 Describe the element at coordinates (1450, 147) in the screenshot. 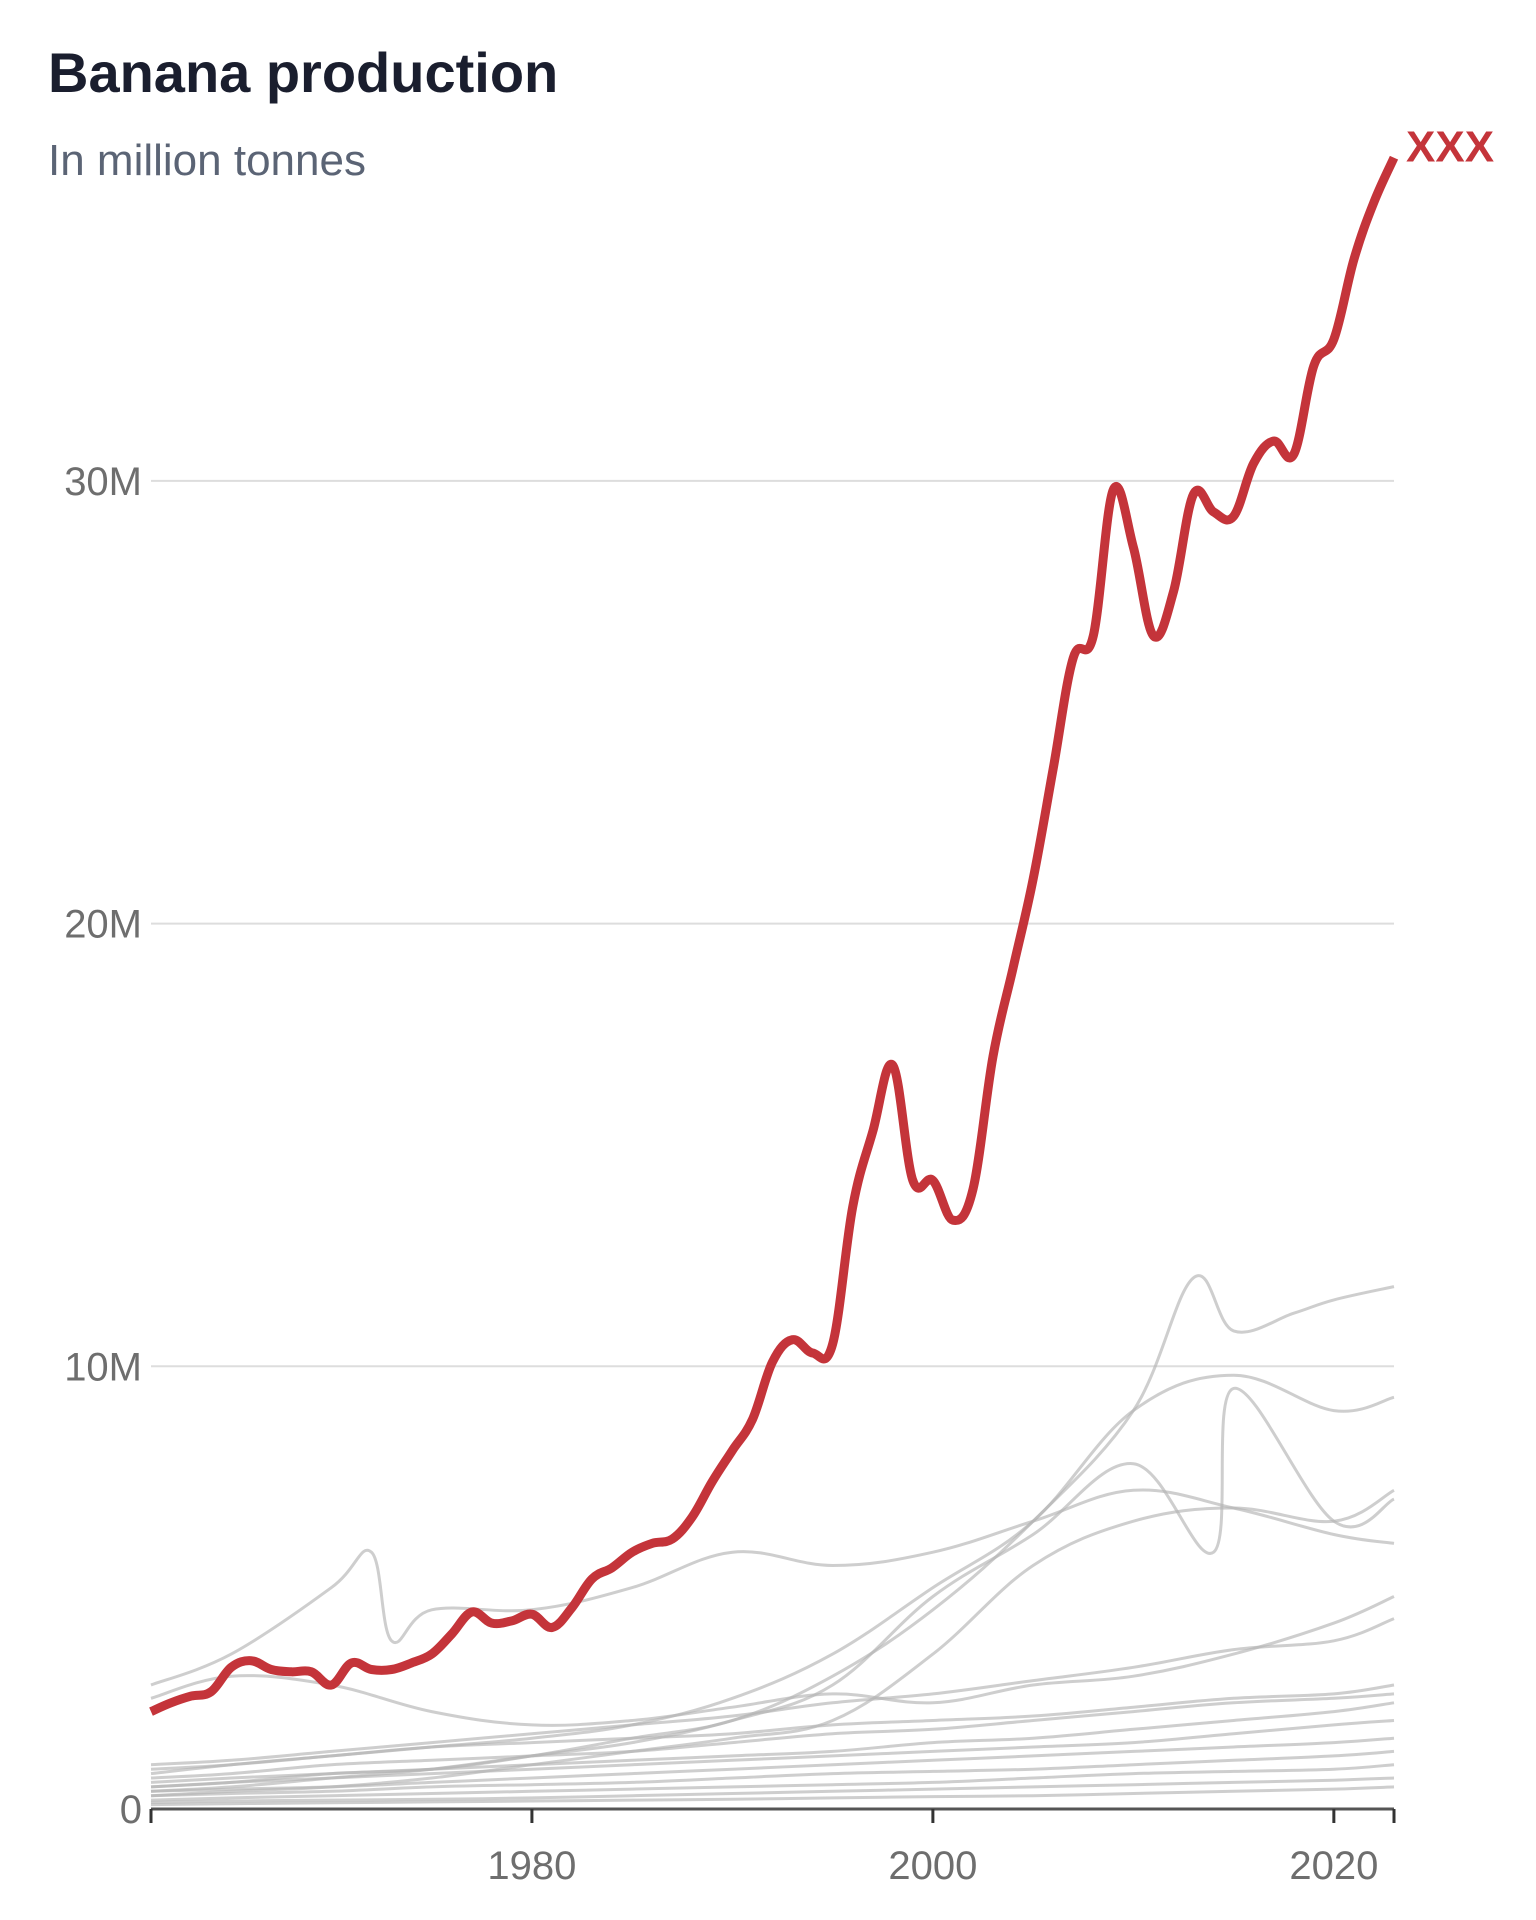

I see `series-end-label: XXX` at that location.